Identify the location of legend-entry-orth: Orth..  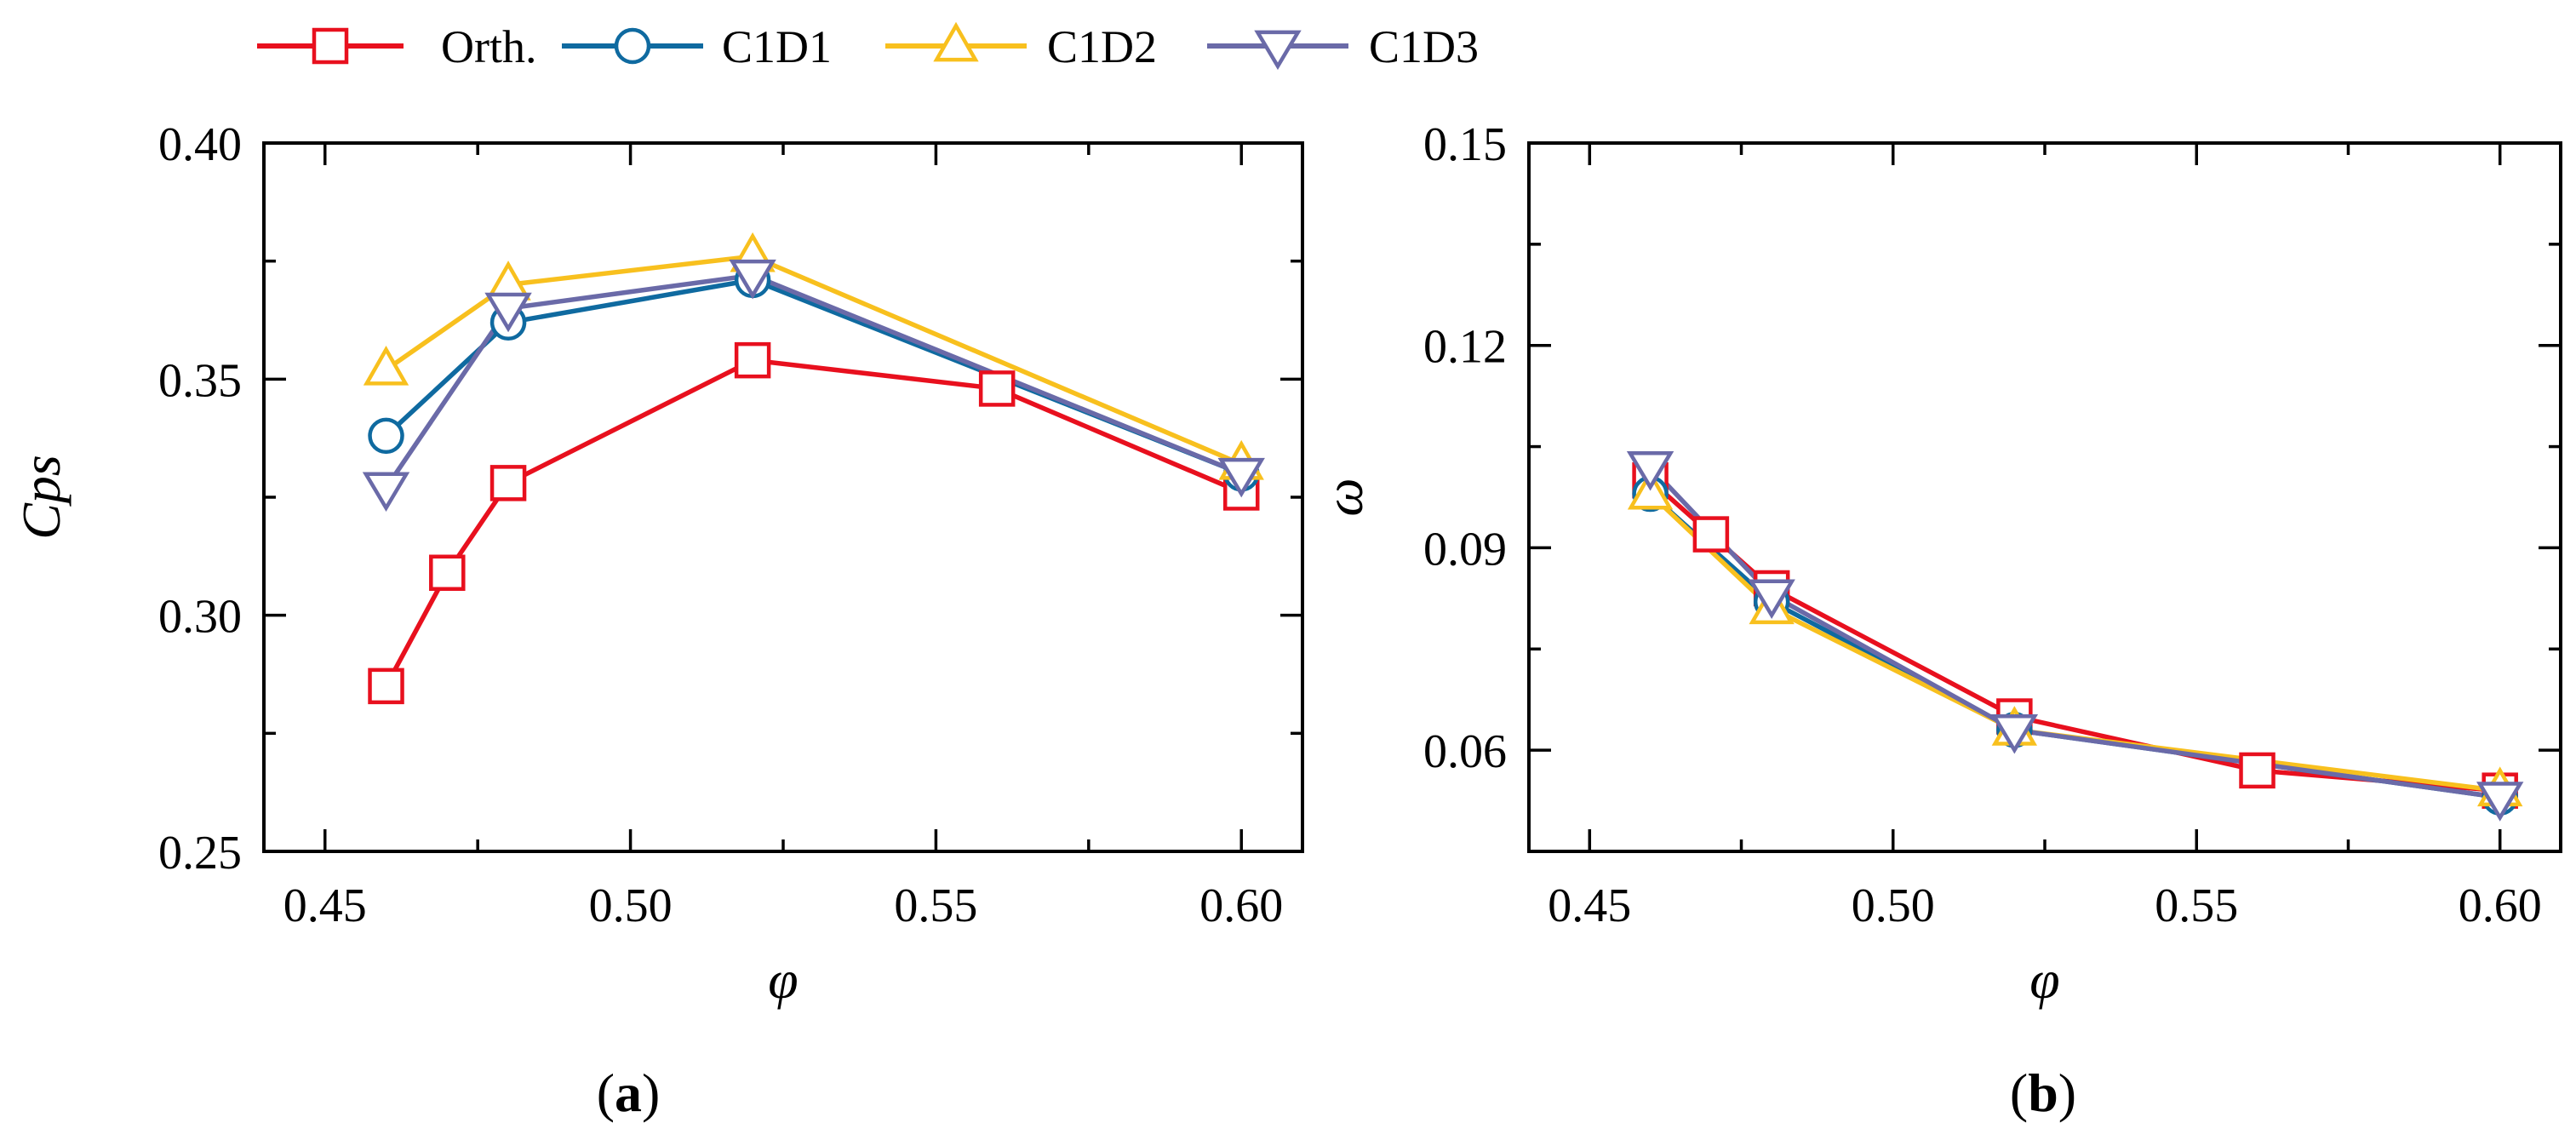
(396, 46).